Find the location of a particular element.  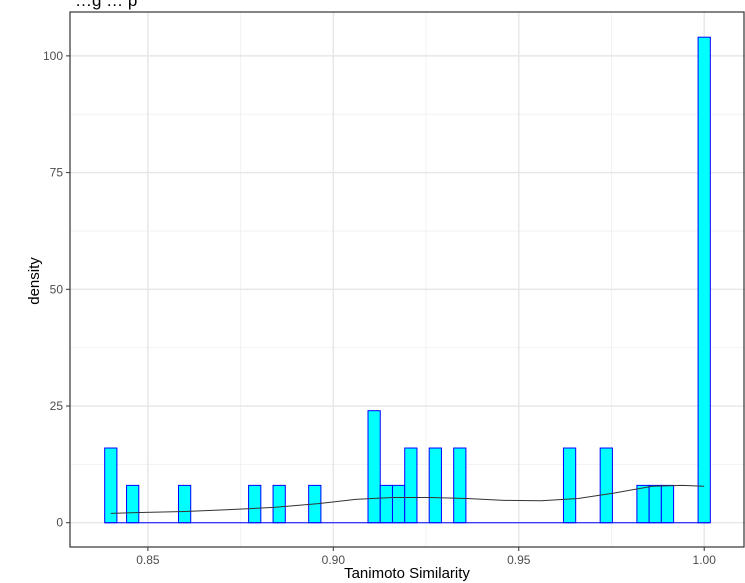

y-tick-label: 50 is located at coordinates (57, 289).